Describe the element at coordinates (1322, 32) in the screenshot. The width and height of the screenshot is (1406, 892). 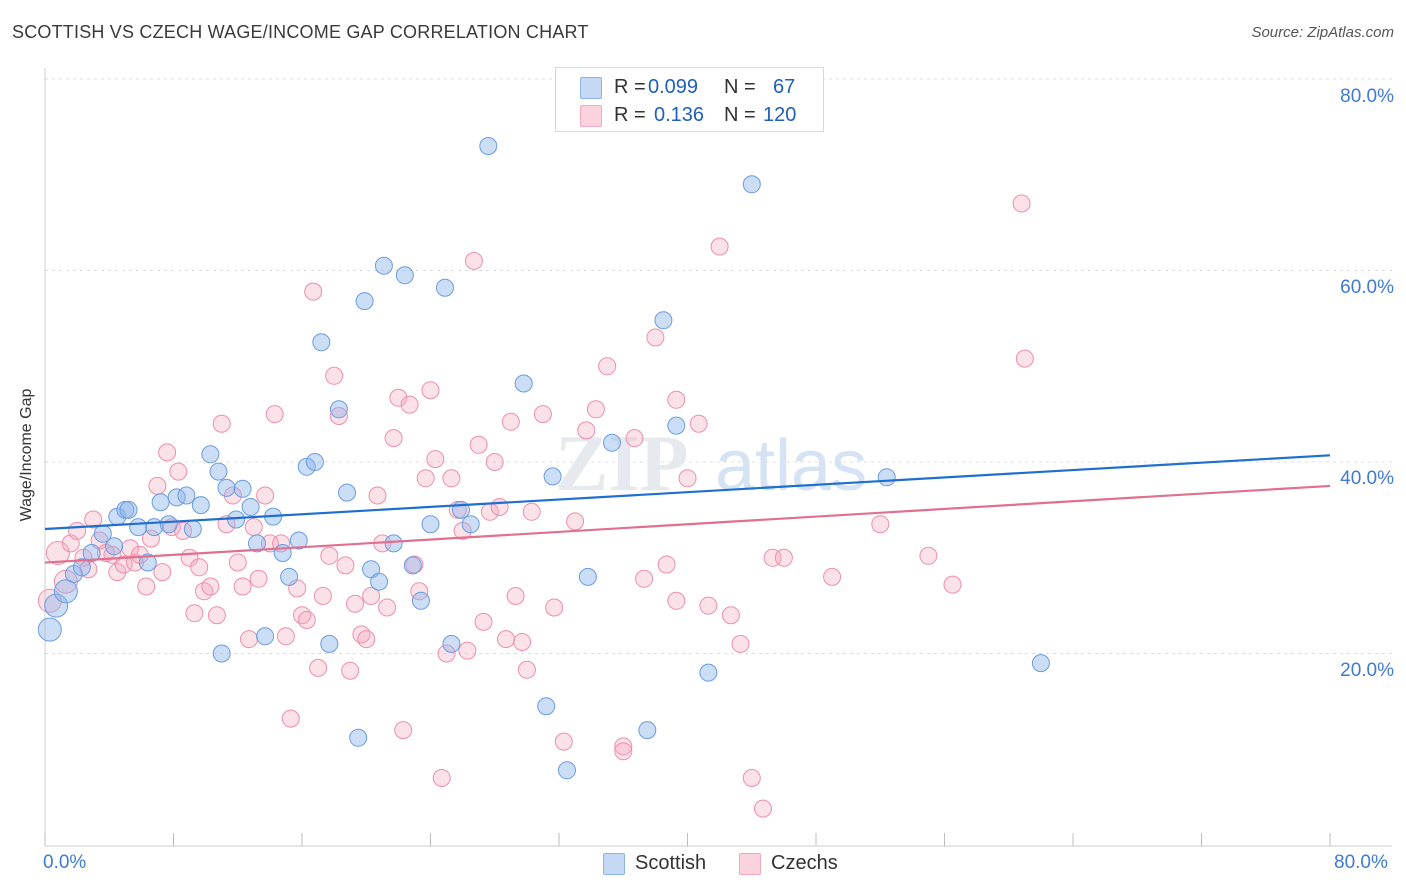
I see `source-label: Source: ZipAtlas.com` at that location.